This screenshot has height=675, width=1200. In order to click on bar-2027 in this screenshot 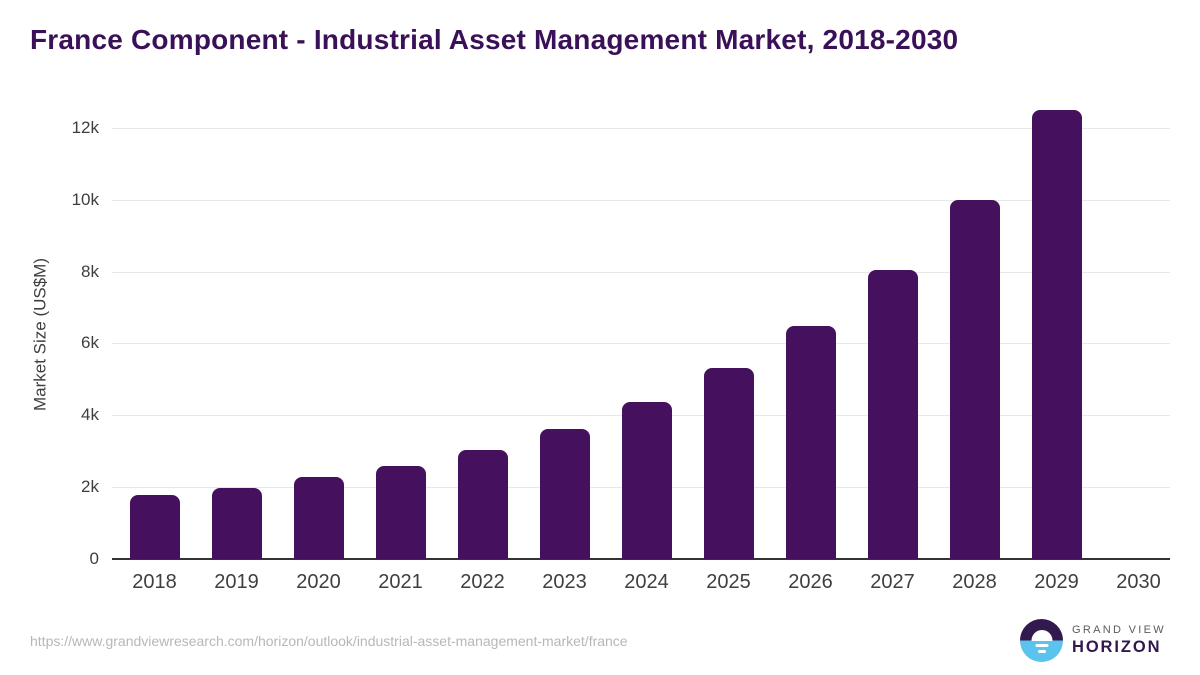, I will do `click(892, 414)`.